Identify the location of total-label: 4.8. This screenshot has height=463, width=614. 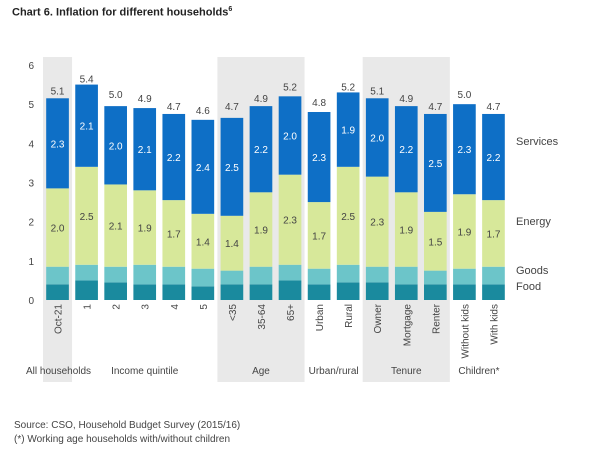
(319, 103).